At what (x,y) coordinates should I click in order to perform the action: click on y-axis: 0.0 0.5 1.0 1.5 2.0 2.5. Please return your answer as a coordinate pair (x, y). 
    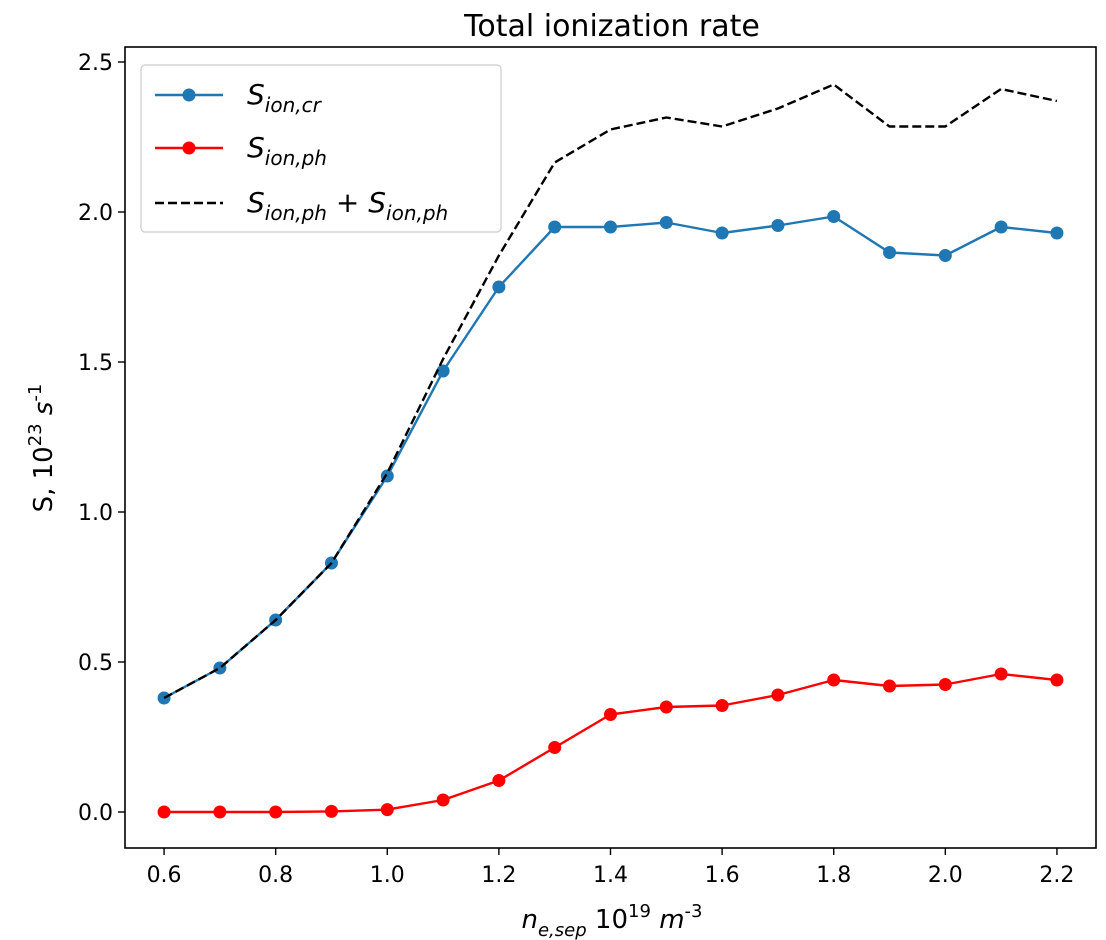
    Looking at the image, I should click on (101, 438).